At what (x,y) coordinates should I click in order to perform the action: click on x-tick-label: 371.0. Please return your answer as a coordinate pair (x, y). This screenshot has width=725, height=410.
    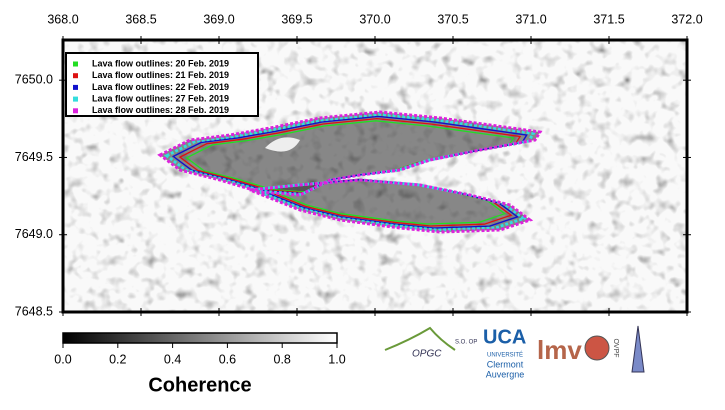
    Looking at the image, I should click on (530, 19).